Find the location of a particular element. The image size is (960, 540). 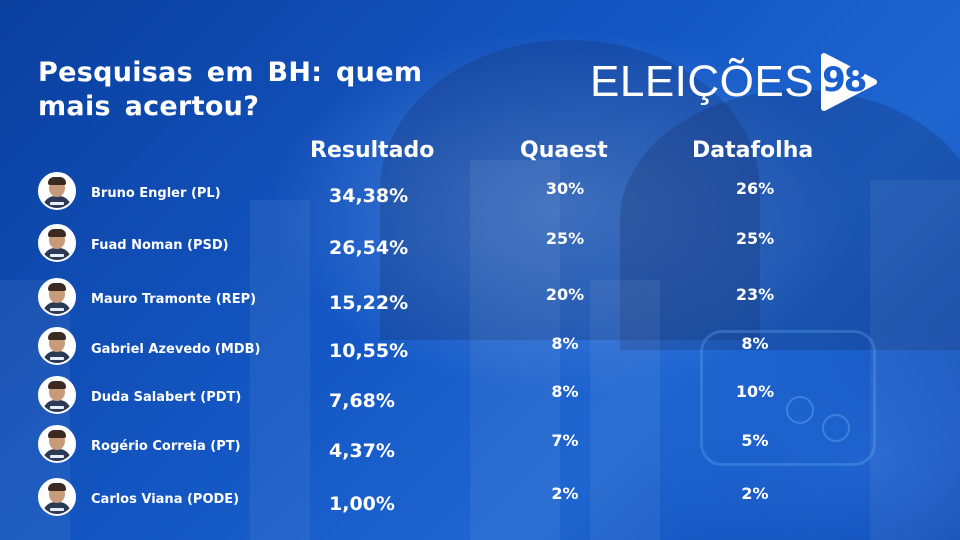

quaest-value: 2% is located at coordinates (565, 493).